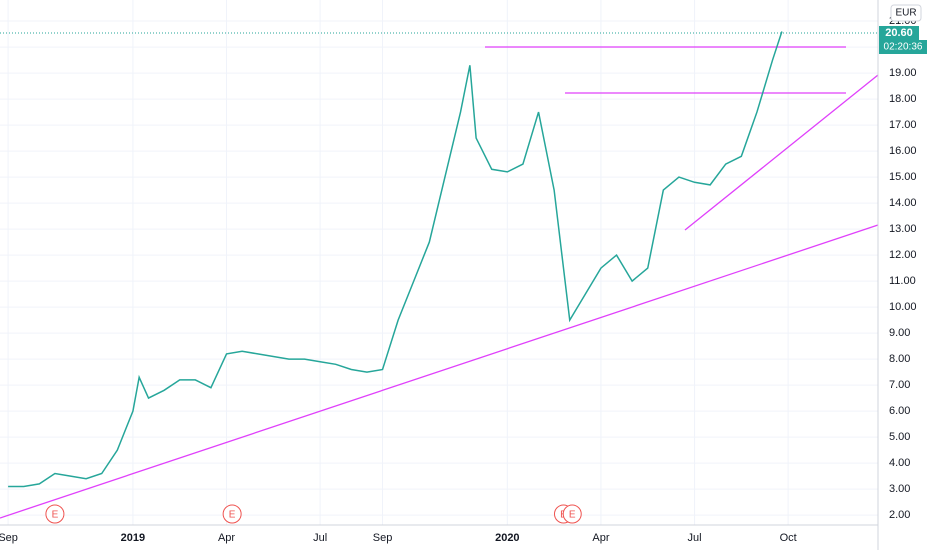 This screenshot has width=932, height=550. I want to click on y-tick-label: 4.00, so click(899, 463).